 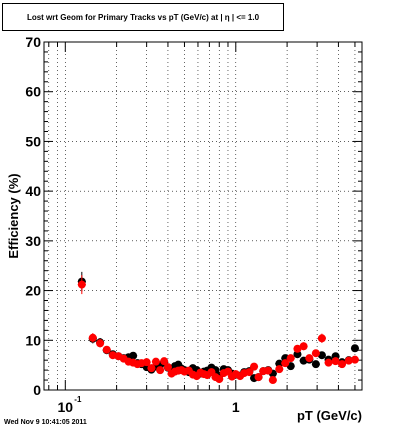 What do you see at coordinates (13, 215) in the screenshot?
I see `y-axis-title: Efficiency (%)` at bounding box center [13, 215].